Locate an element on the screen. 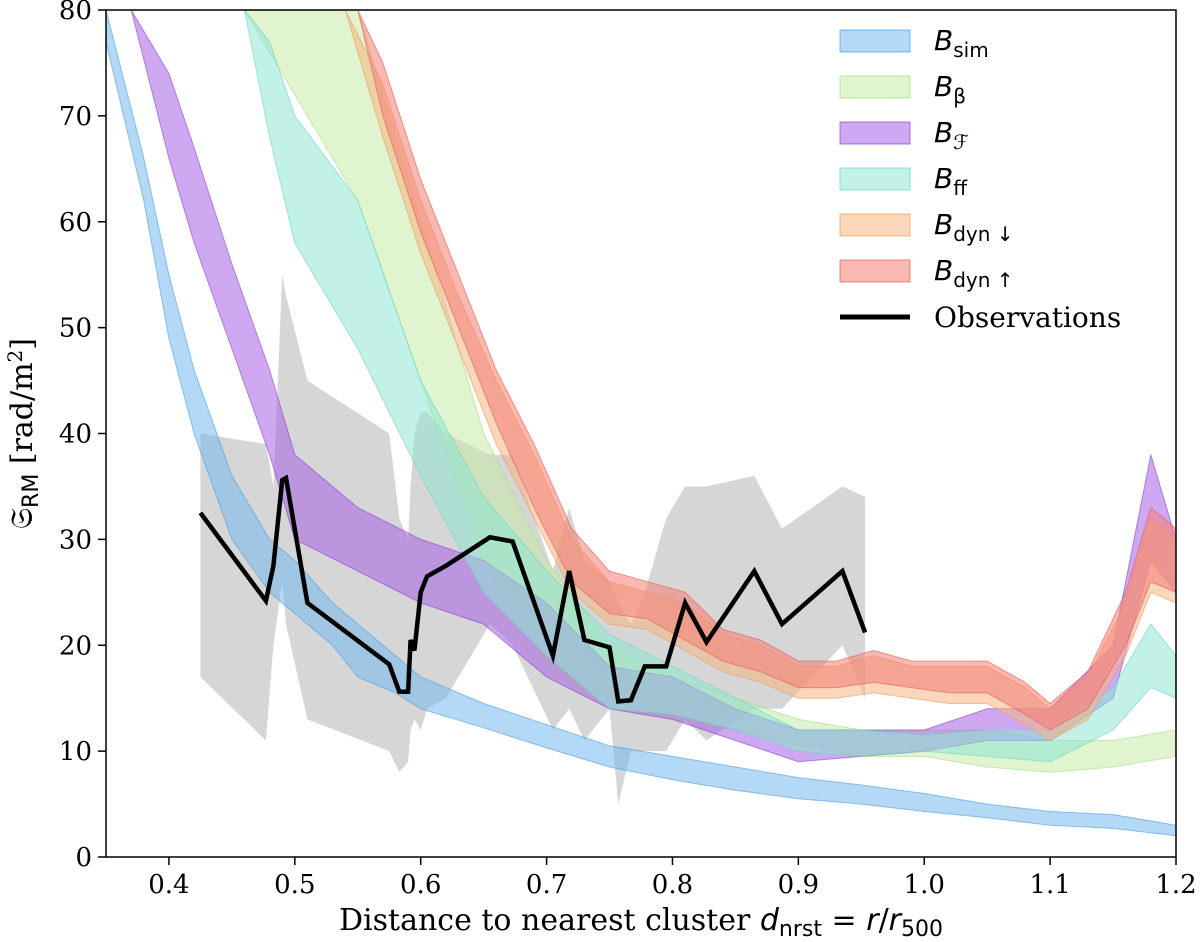 The image size is (1200, 942). line-observations is located at coordinates (533, 589).